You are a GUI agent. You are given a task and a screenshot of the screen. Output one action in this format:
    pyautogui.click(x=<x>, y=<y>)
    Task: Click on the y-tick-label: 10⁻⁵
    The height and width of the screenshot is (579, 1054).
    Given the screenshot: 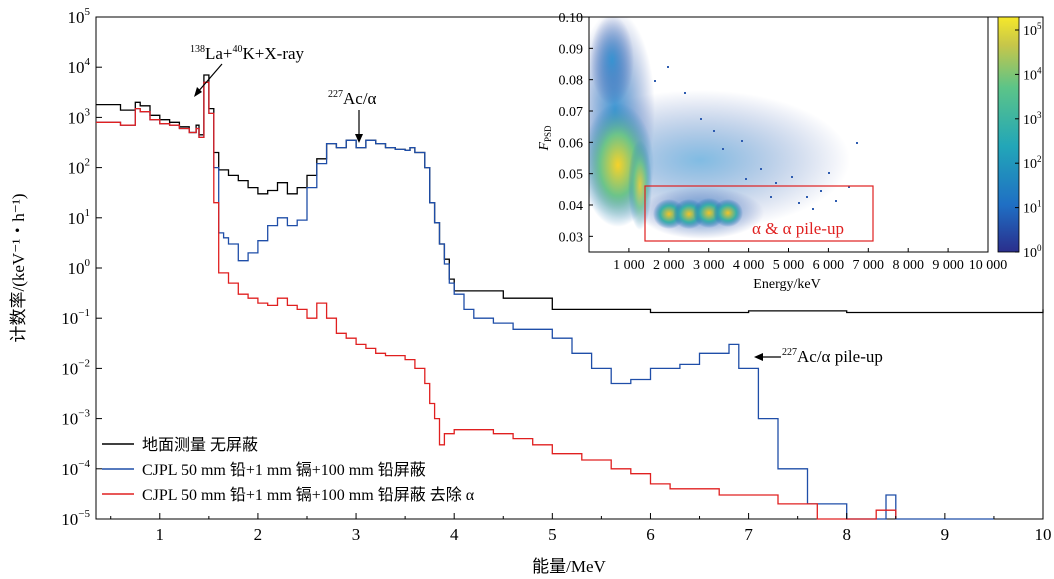 What is the action you would take?
    pyautogui.click(x=75, y=518)
    